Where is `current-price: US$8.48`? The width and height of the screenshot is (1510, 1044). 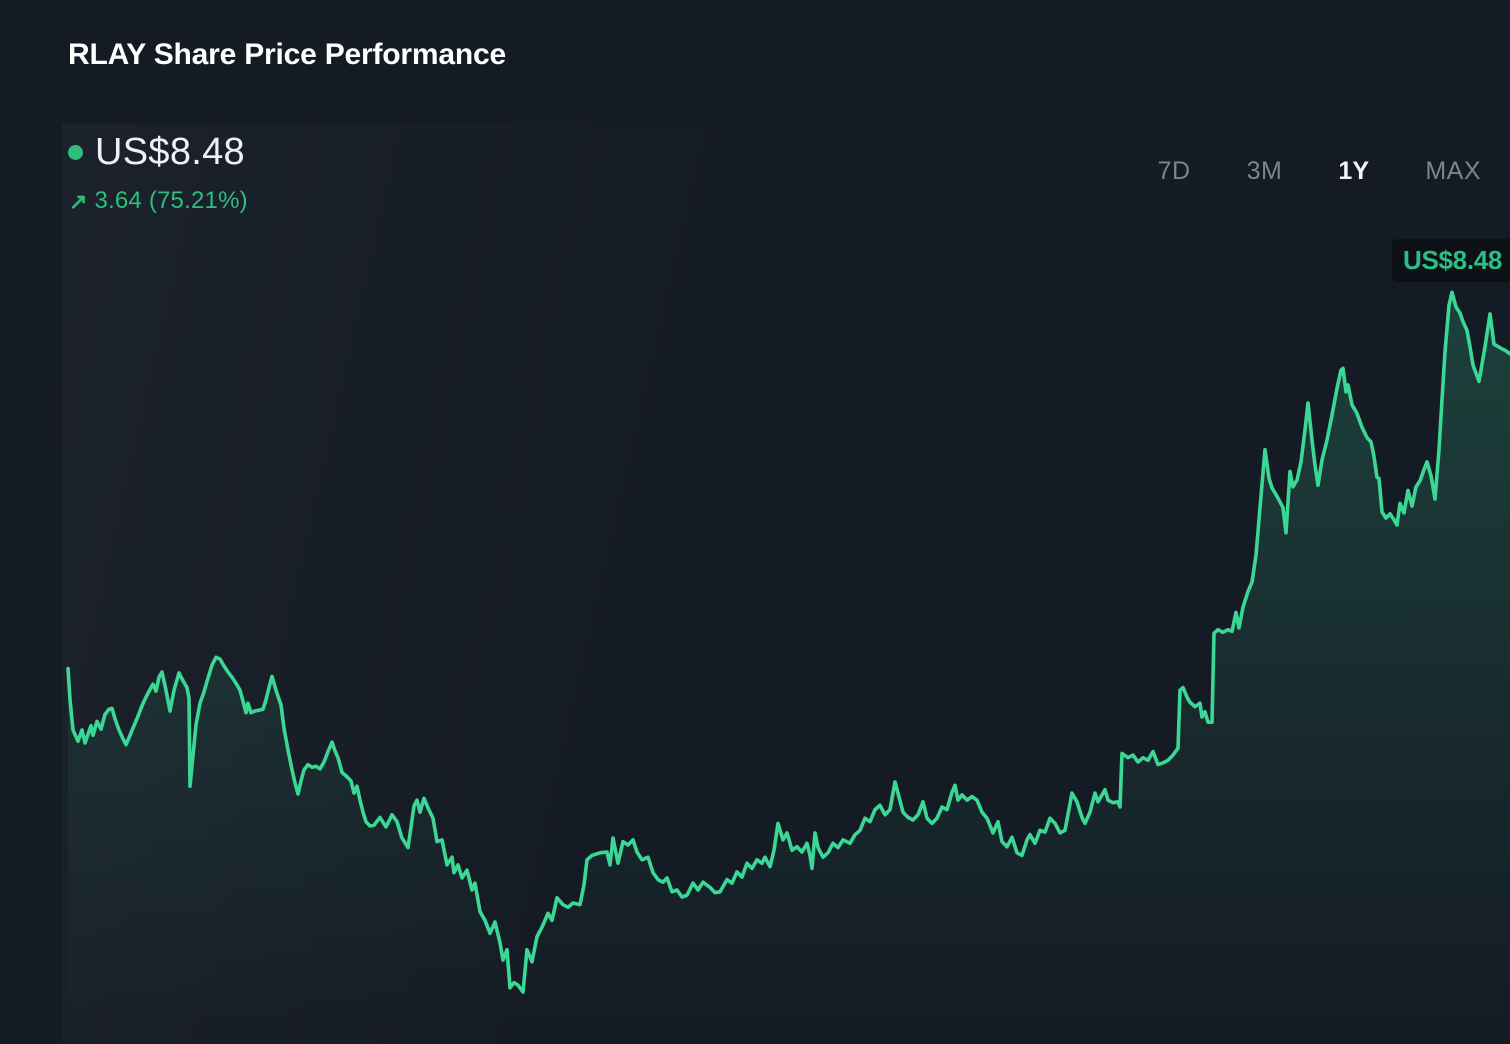
current-price: US$8.48 is located at coordinates (170, 152).